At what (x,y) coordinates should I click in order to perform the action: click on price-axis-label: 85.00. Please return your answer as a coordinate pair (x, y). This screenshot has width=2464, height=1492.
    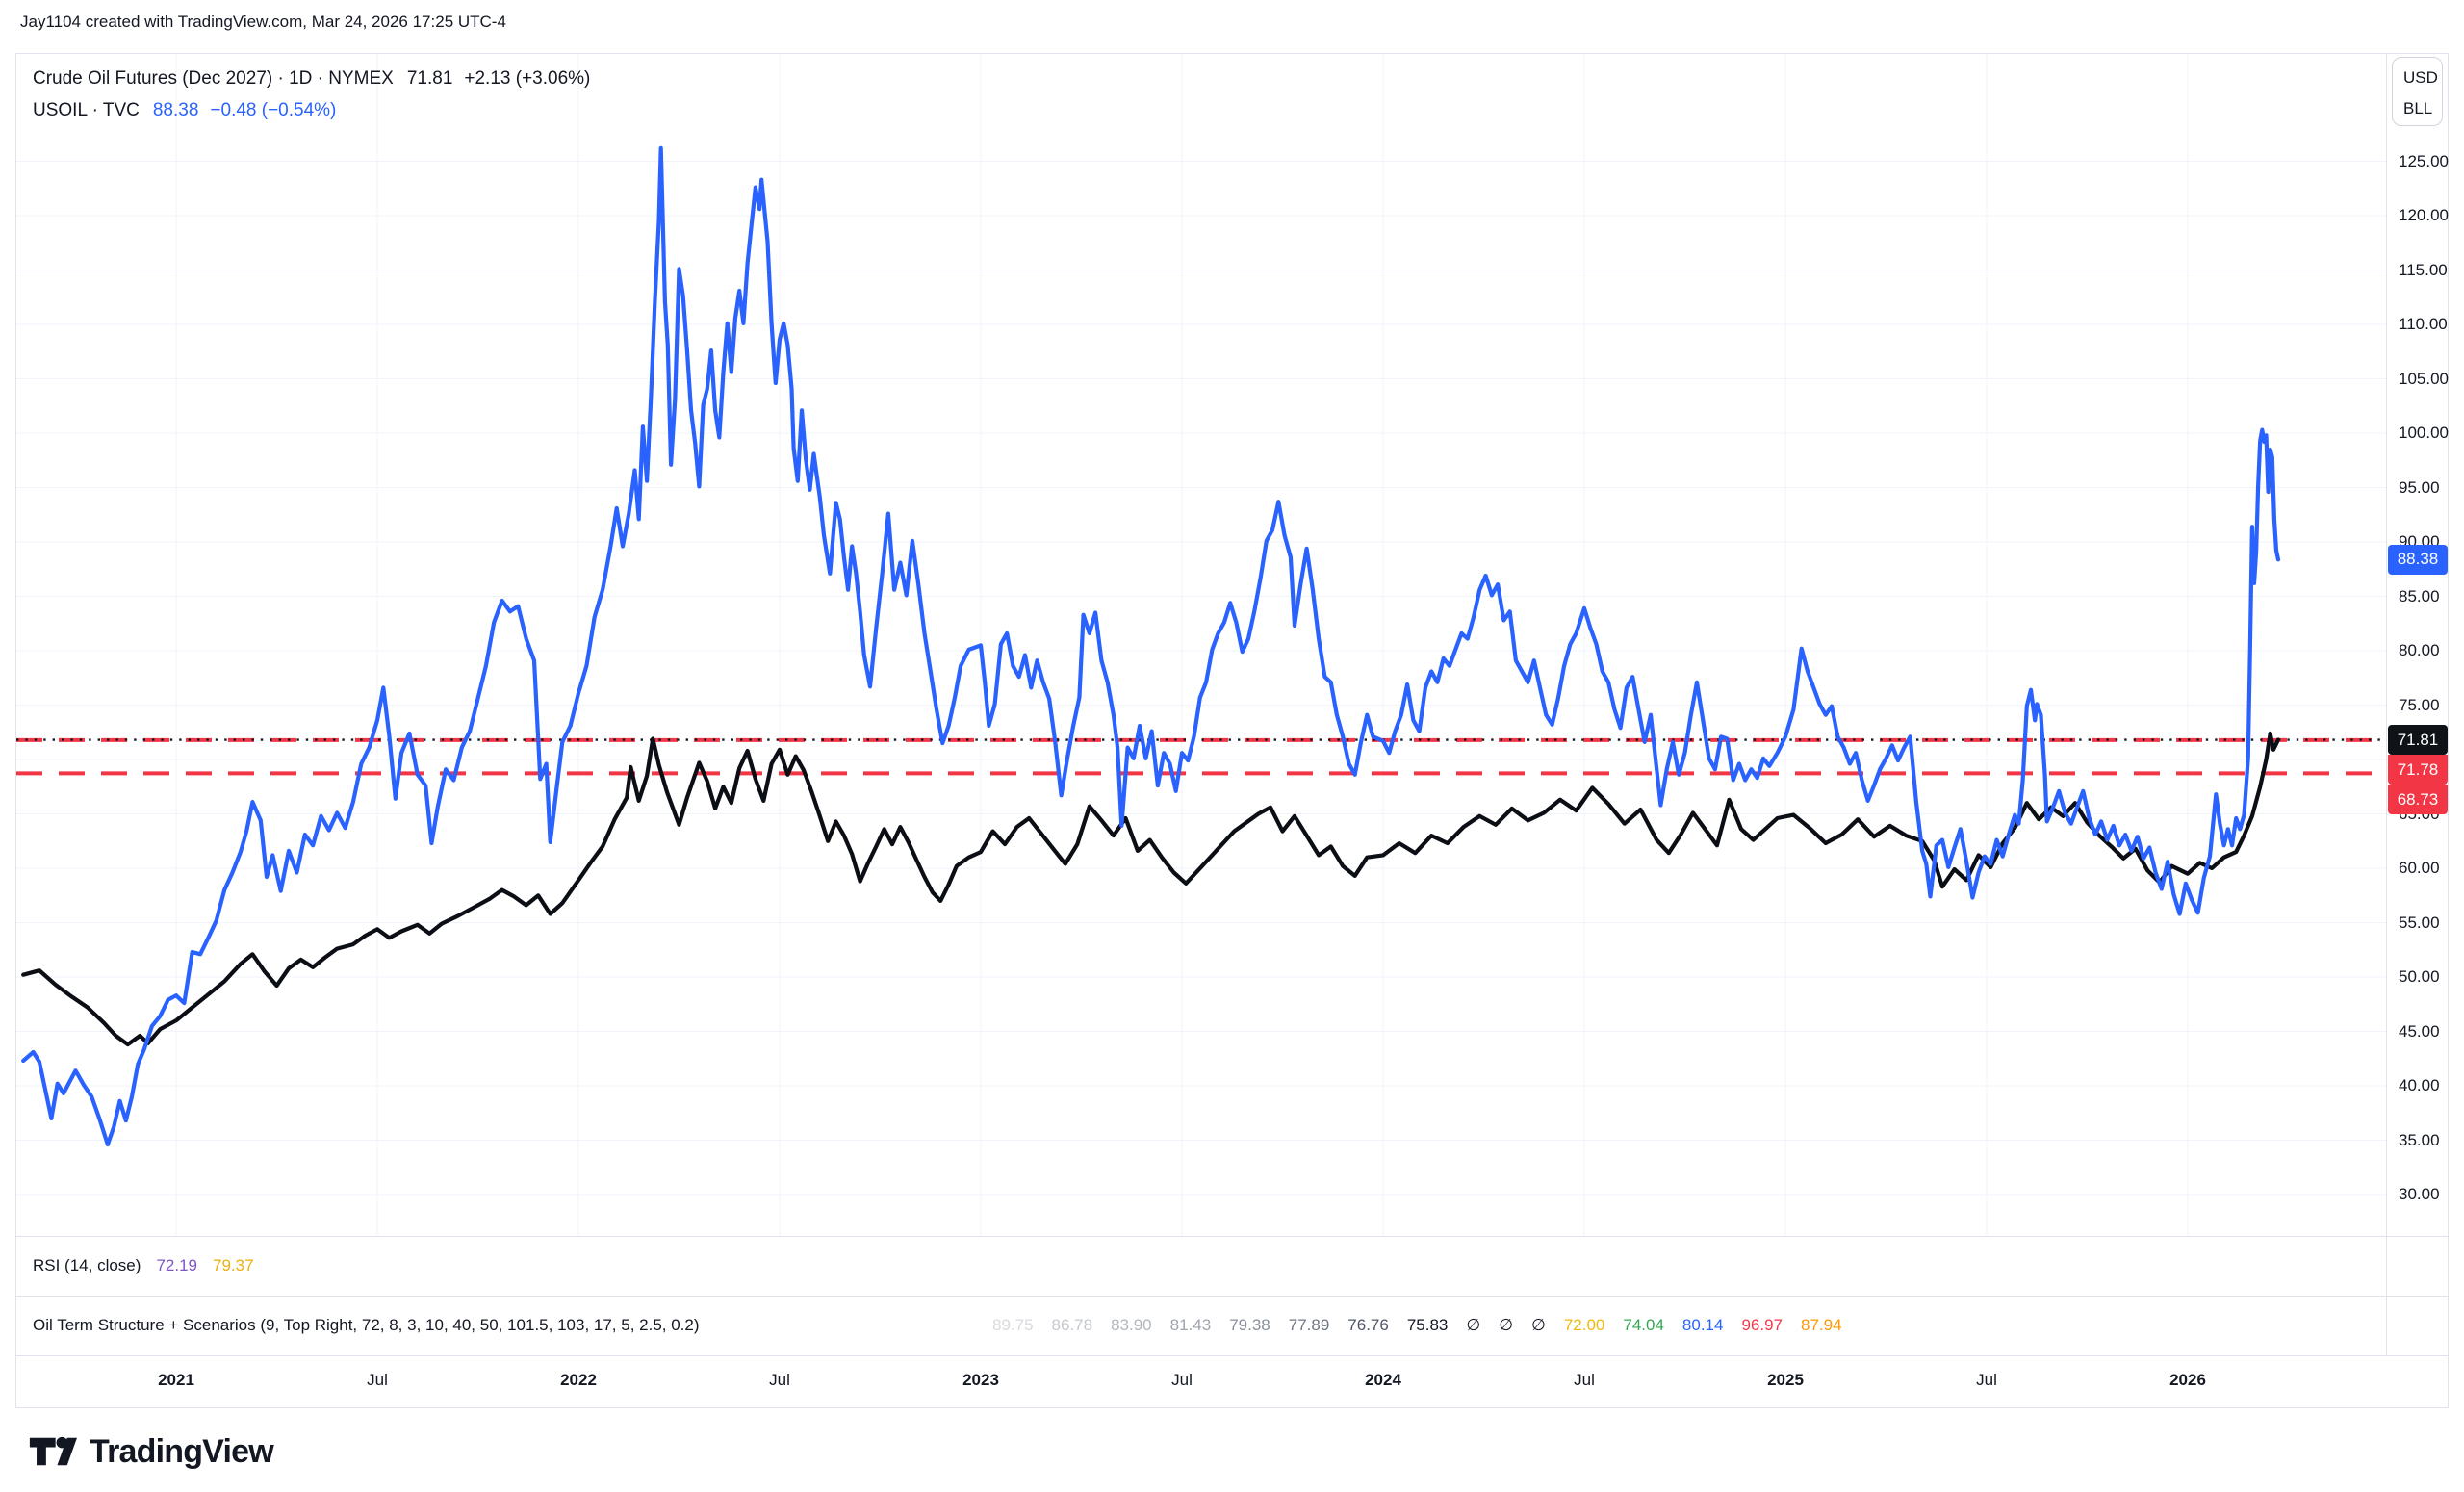
    Looking at the image, I should click on (2419, 595).